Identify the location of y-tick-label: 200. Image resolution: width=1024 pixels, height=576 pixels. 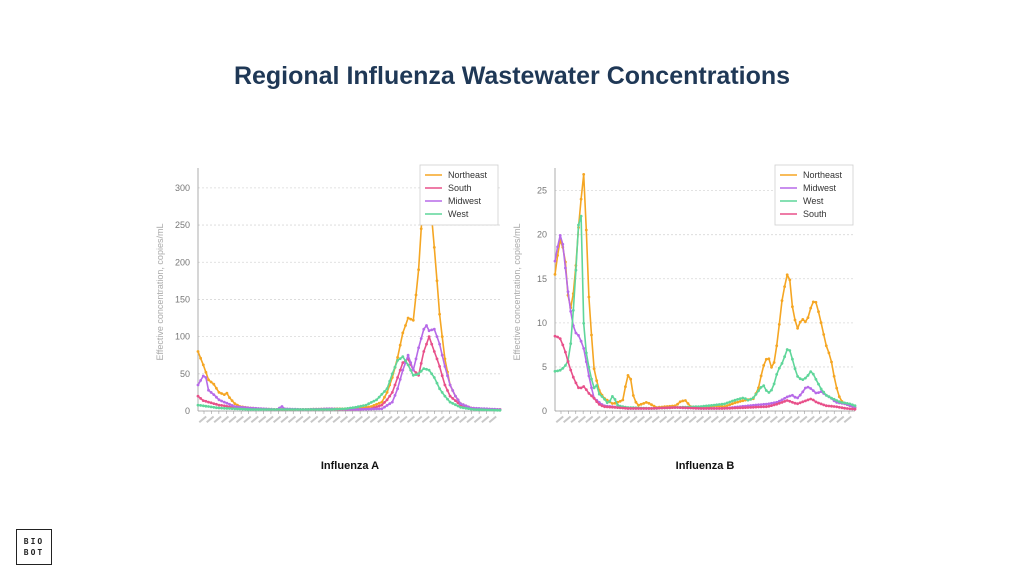
(182, 262).